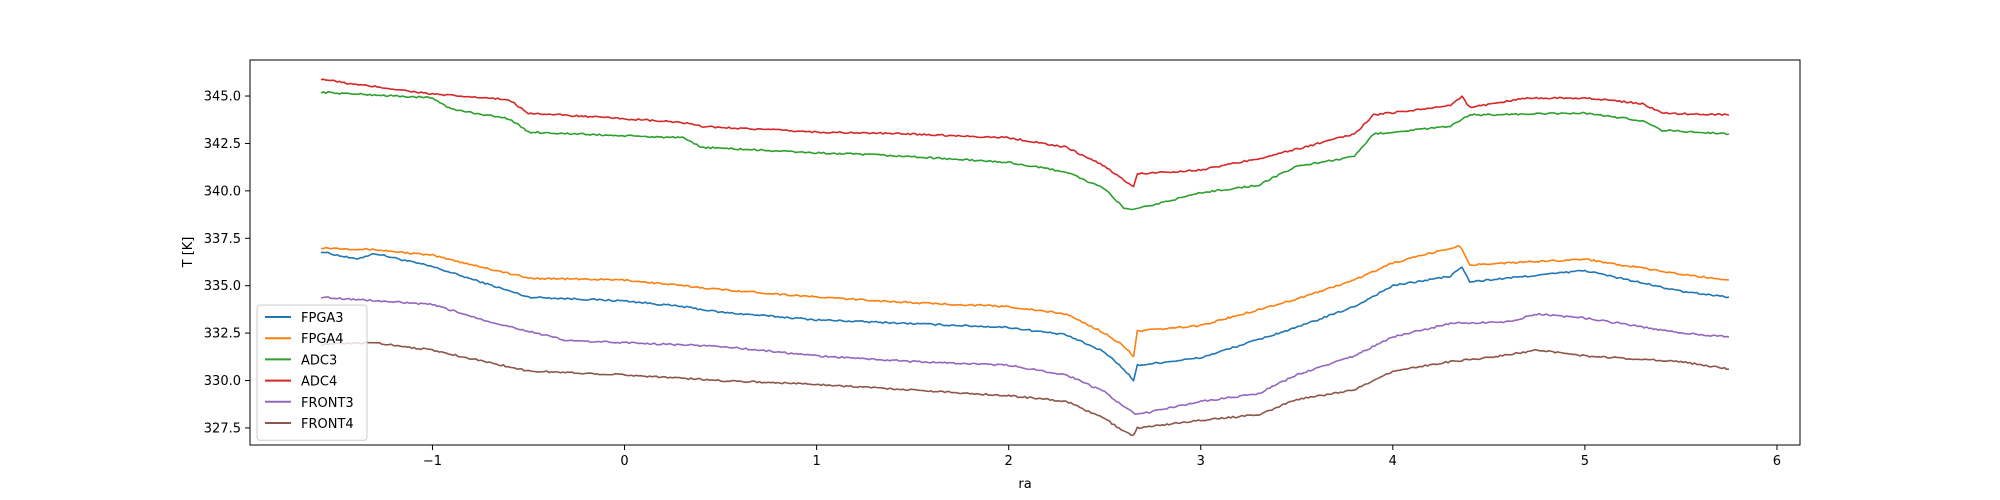 The height and width of the screenshot is (500, 2000). I want to click on legend-label-adc3: ADC3, so click(319, 360).